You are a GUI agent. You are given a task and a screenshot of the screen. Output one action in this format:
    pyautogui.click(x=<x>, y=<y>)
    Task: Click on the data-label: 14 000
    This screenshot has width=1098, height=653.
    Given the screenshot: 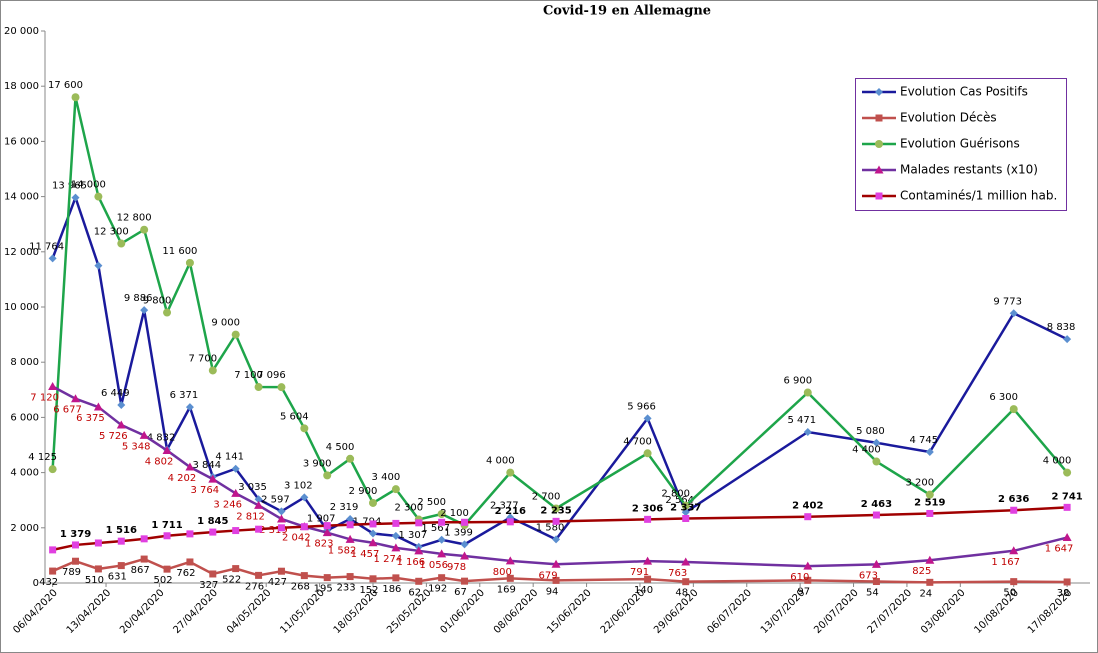 What is the action you would take?
    pyautogui.click(x=88, y=185)
    